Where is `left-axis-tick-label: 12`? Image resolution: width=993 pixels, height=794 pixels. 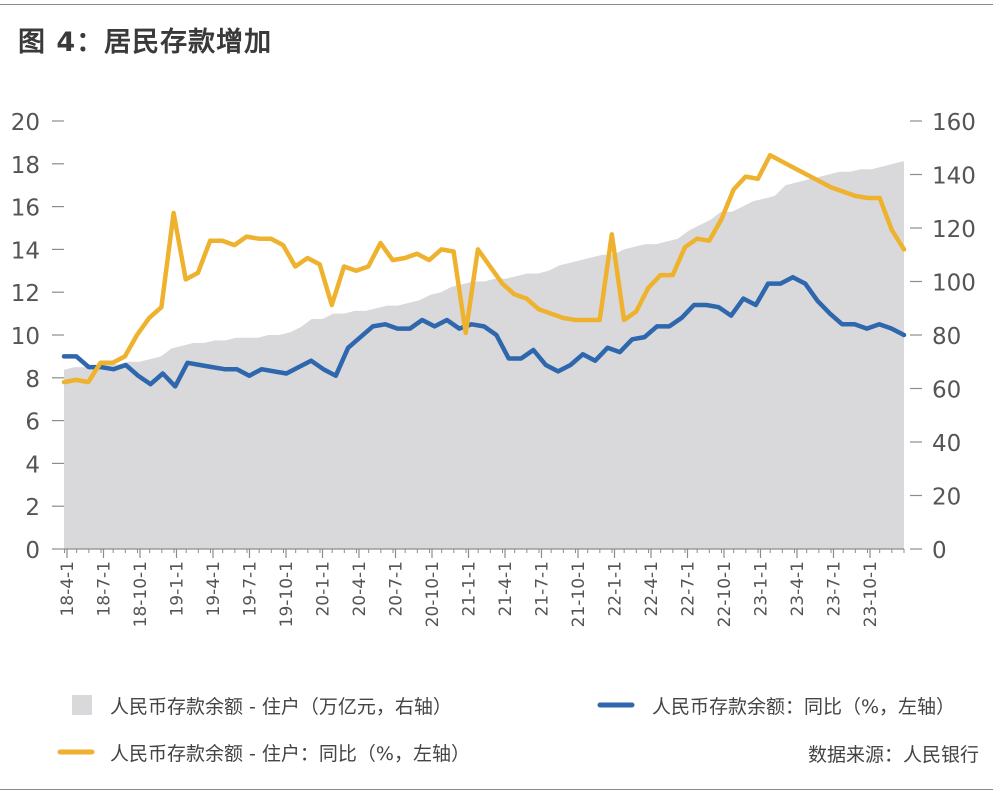 left-axis-tick-label: 12 is located at coordinates (25, 294).